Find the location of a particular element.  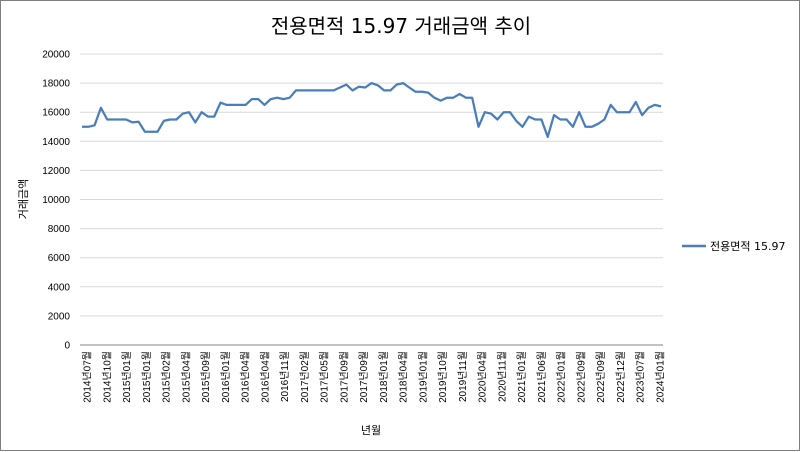

legend: 전용면적 15.97 is located at coordinates (733, 246).